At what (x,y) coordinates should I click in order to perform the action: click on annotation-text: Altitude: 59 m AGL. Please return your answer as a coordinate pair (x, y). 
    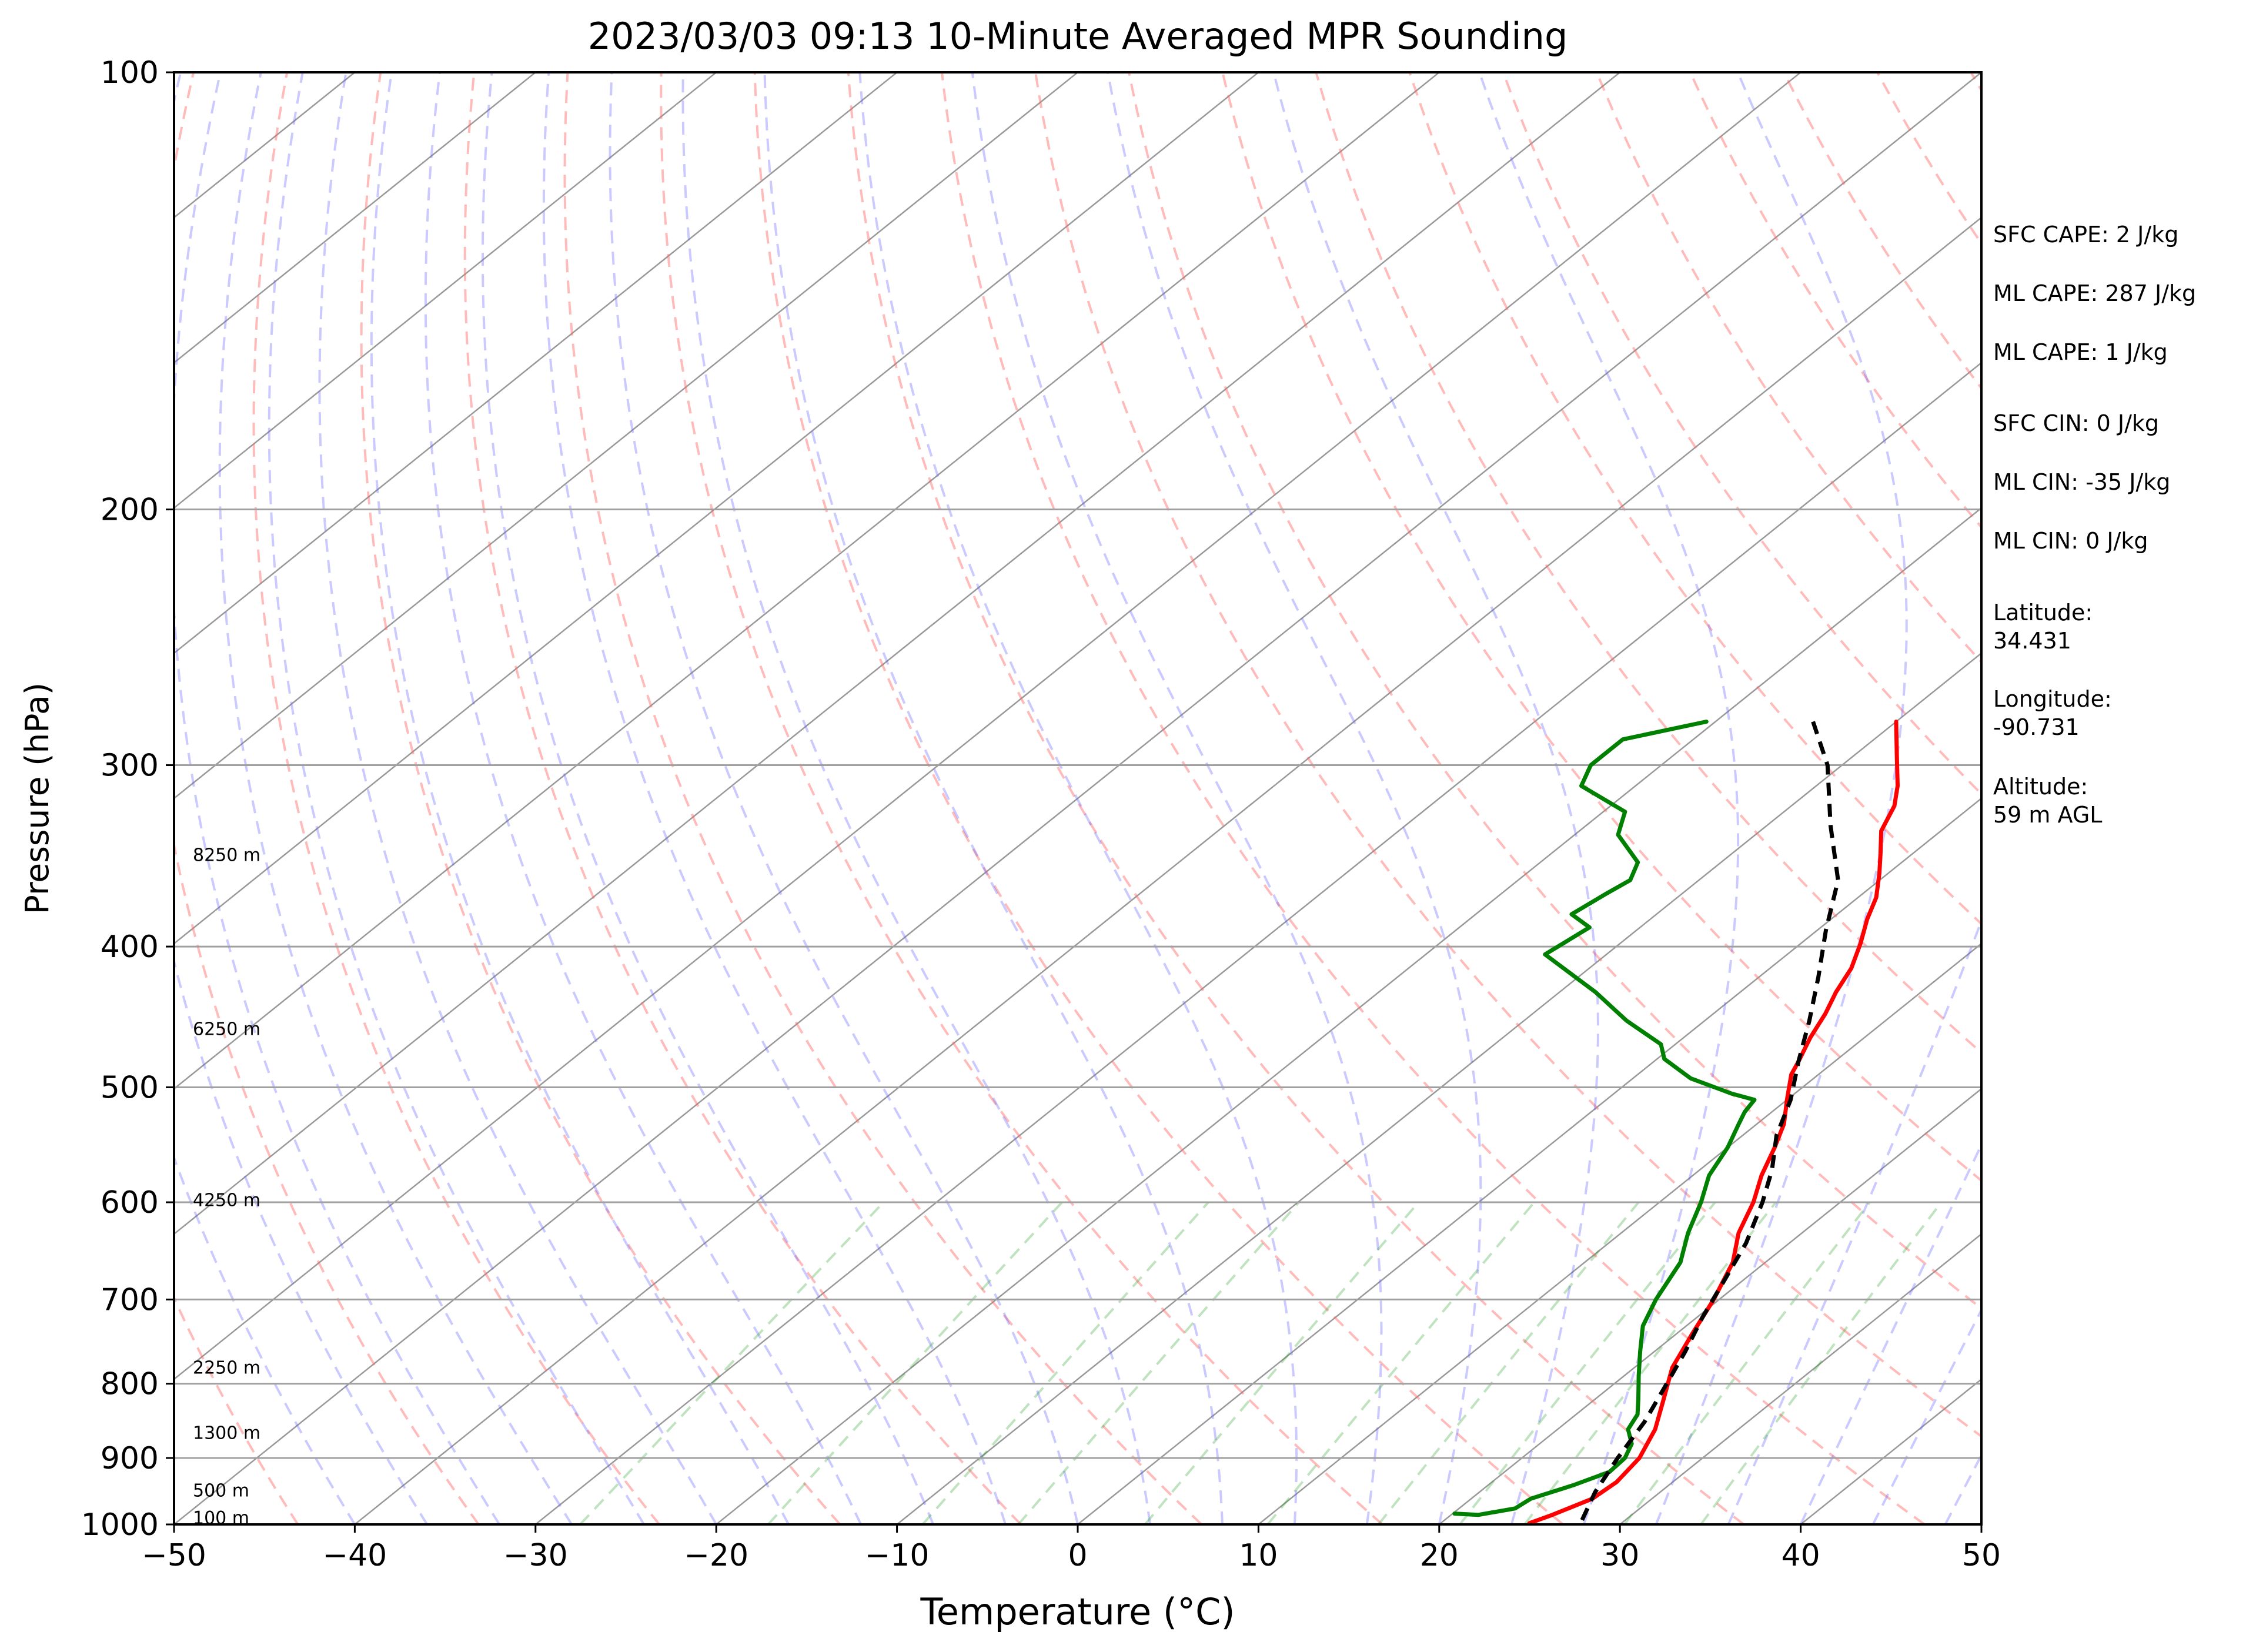
    Looking at the image, I should click on (2047, 801).